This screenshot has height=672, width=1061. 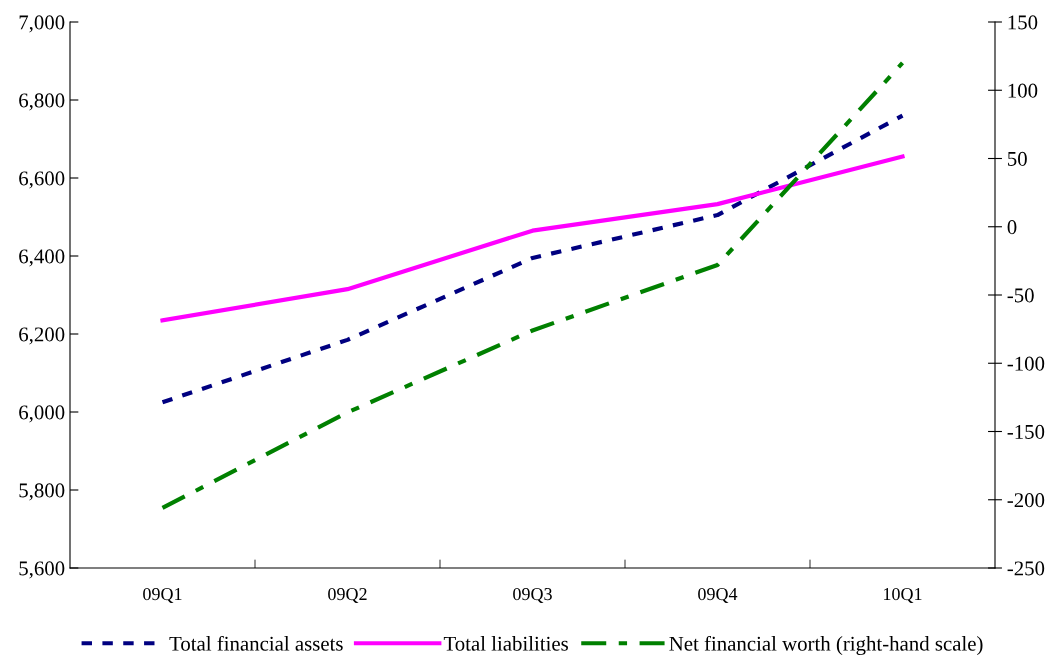 I want to click on y-tick-label: 5,800, so click(x=42, y=492).